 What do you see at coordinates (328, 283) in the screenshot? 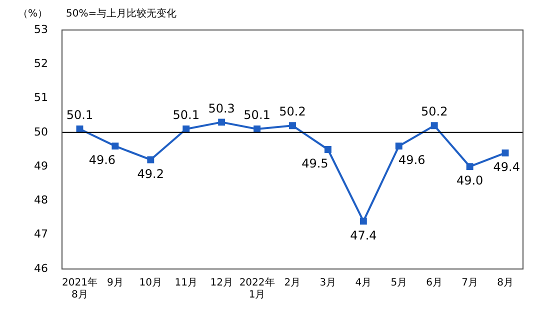
I see `x-tick-label: 3月` at bounding box center [328, 283].